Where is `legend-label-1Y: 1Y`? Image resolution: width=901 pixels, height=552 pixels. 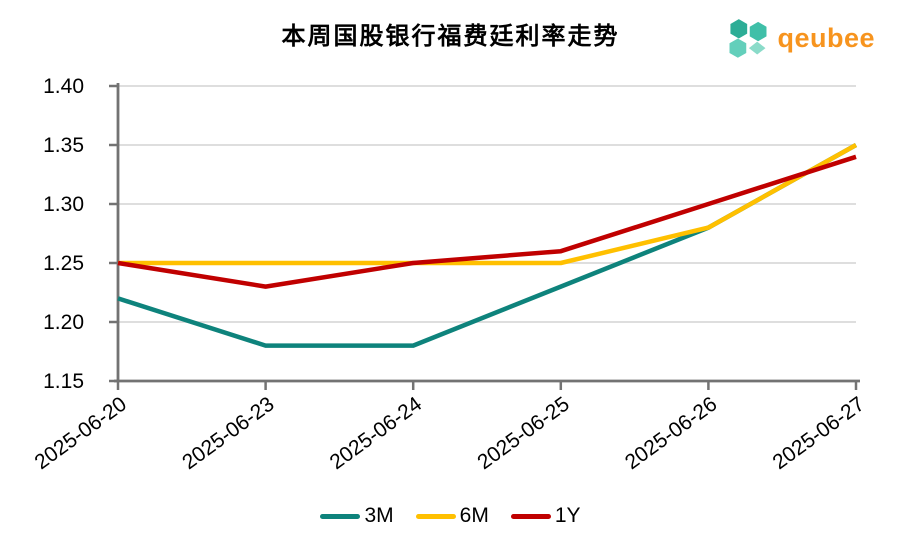 legend-label-1Y: 1Y is located at coordinates (567, 515).